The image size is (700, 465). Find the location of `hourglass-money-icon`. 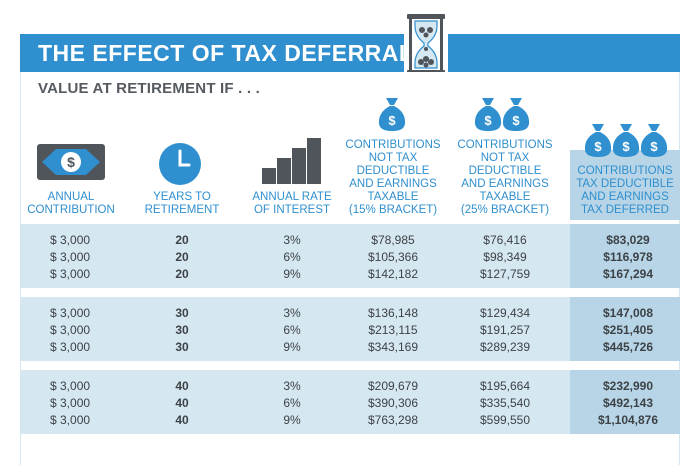

hourglass-money-icon is located at coordinates (426, 45).